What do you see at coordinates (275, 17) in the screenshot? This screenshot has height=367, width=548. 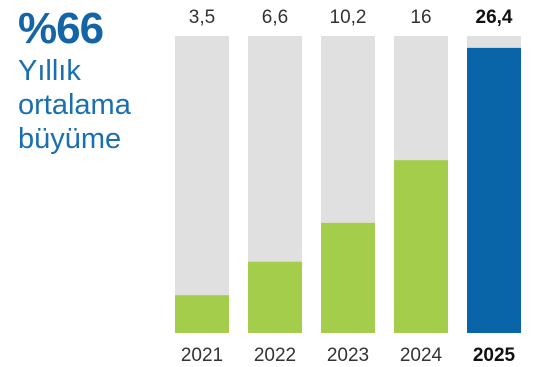 I see `value-label-2022: 6,6` at bounding box center [275, 17].